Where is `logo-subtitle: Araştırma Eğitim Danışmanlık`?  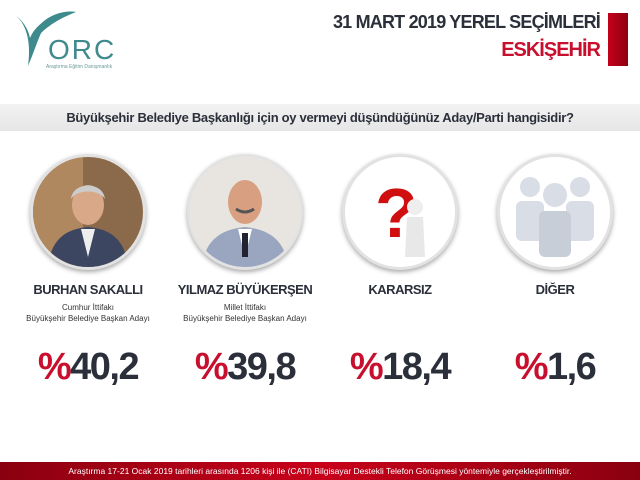
logo-subtitle: Araştırma Eğitim Danışmanlık is located at coordinates (79, 67).